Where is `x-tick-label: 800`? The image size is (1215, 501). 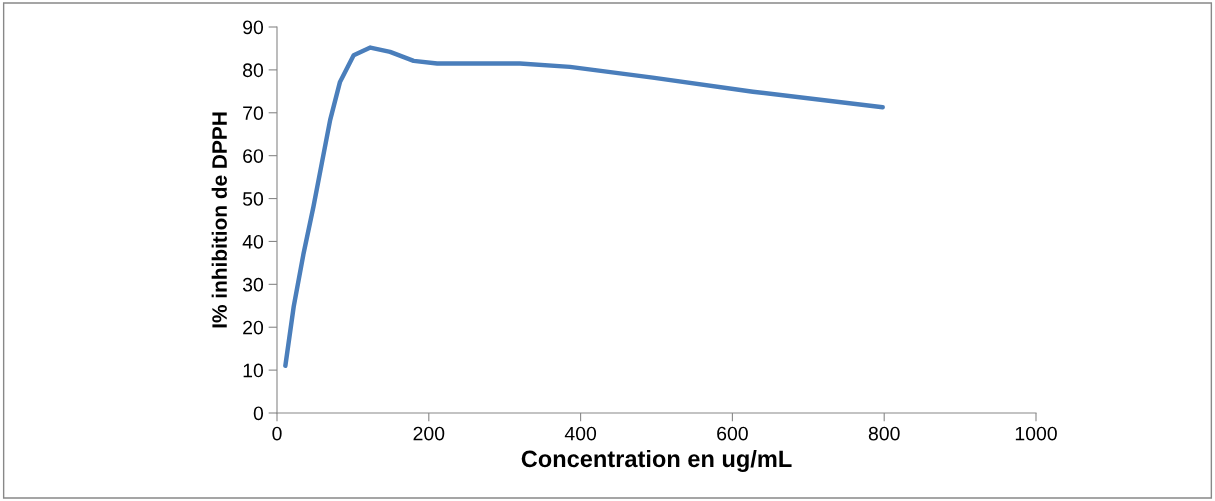
x-tick-label: 800 is located at coordinates (884, 433).